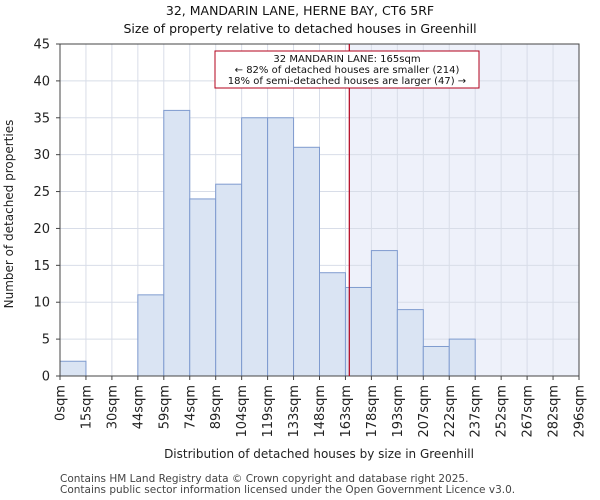  What do you see at coordinates (41, 45) in the screenshot?
I see `y-tick-label: 45` at bounding box center [41, 45].